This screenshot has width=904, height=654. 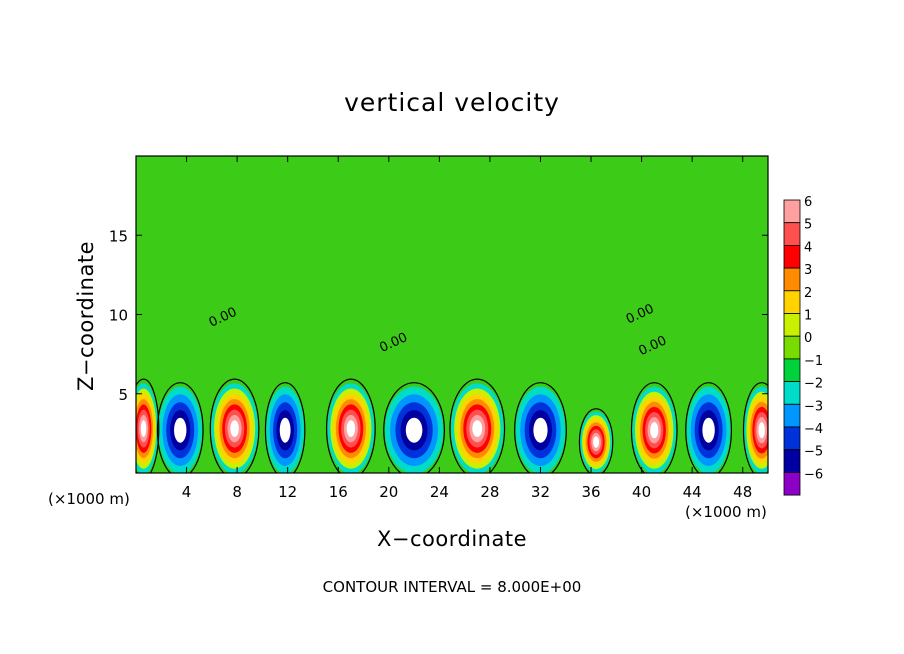 What do you see at coordinates (86, 316) in the screenshot?
I see `y-axis-label: Z−coordinate` at bounding box center [86, 316].